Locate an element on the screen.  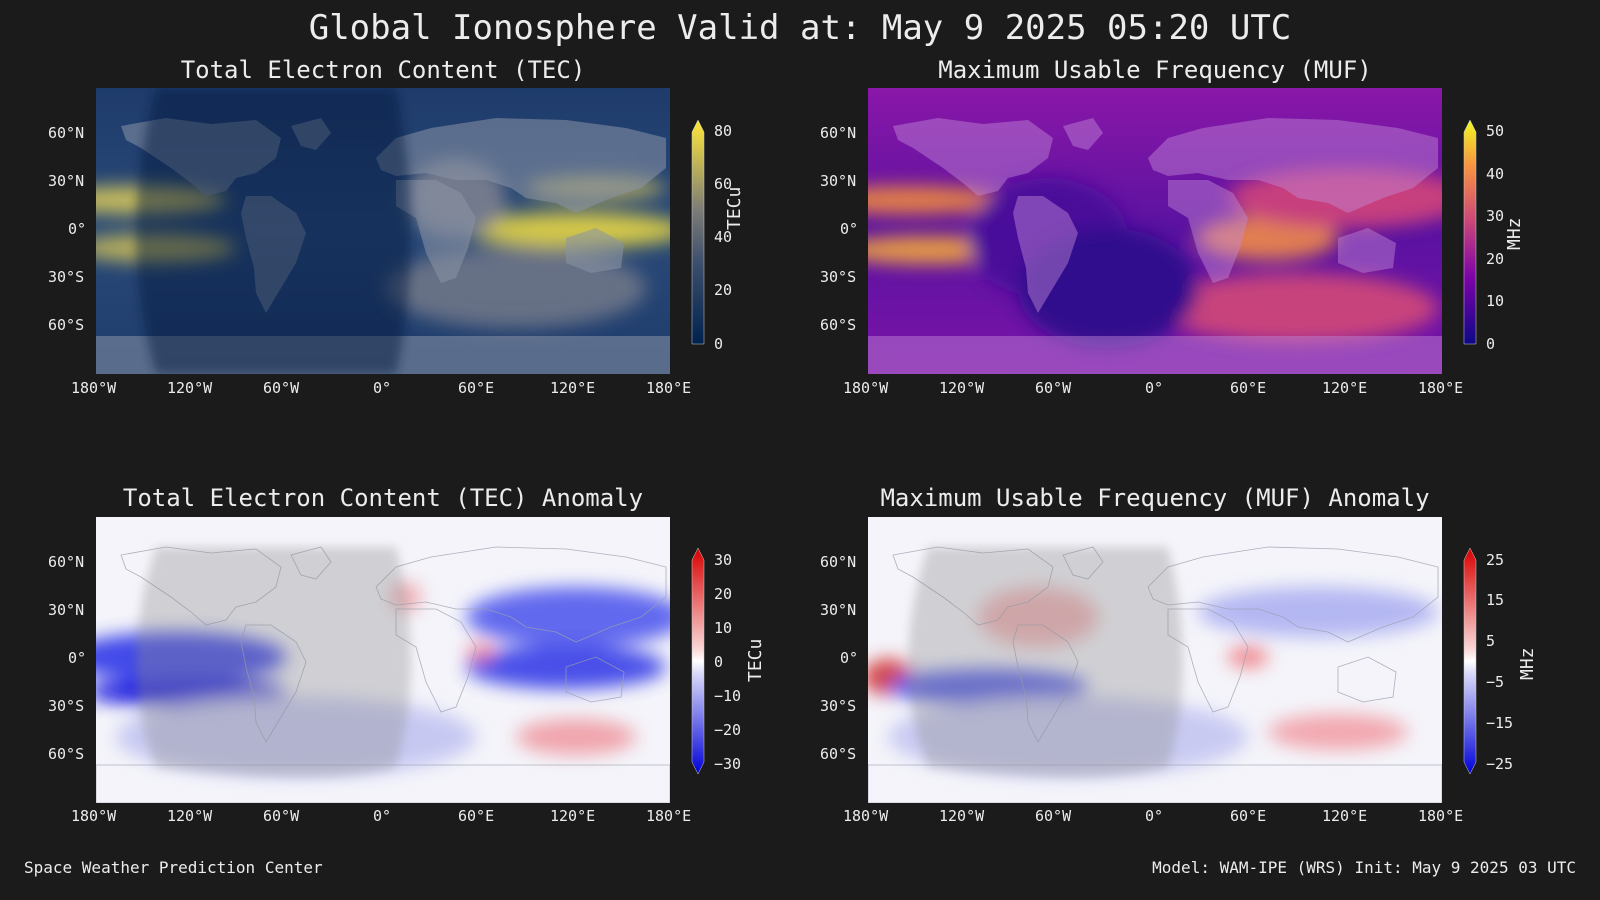
tec-lon-tick: 60°E is located at coordinates (476, 388).